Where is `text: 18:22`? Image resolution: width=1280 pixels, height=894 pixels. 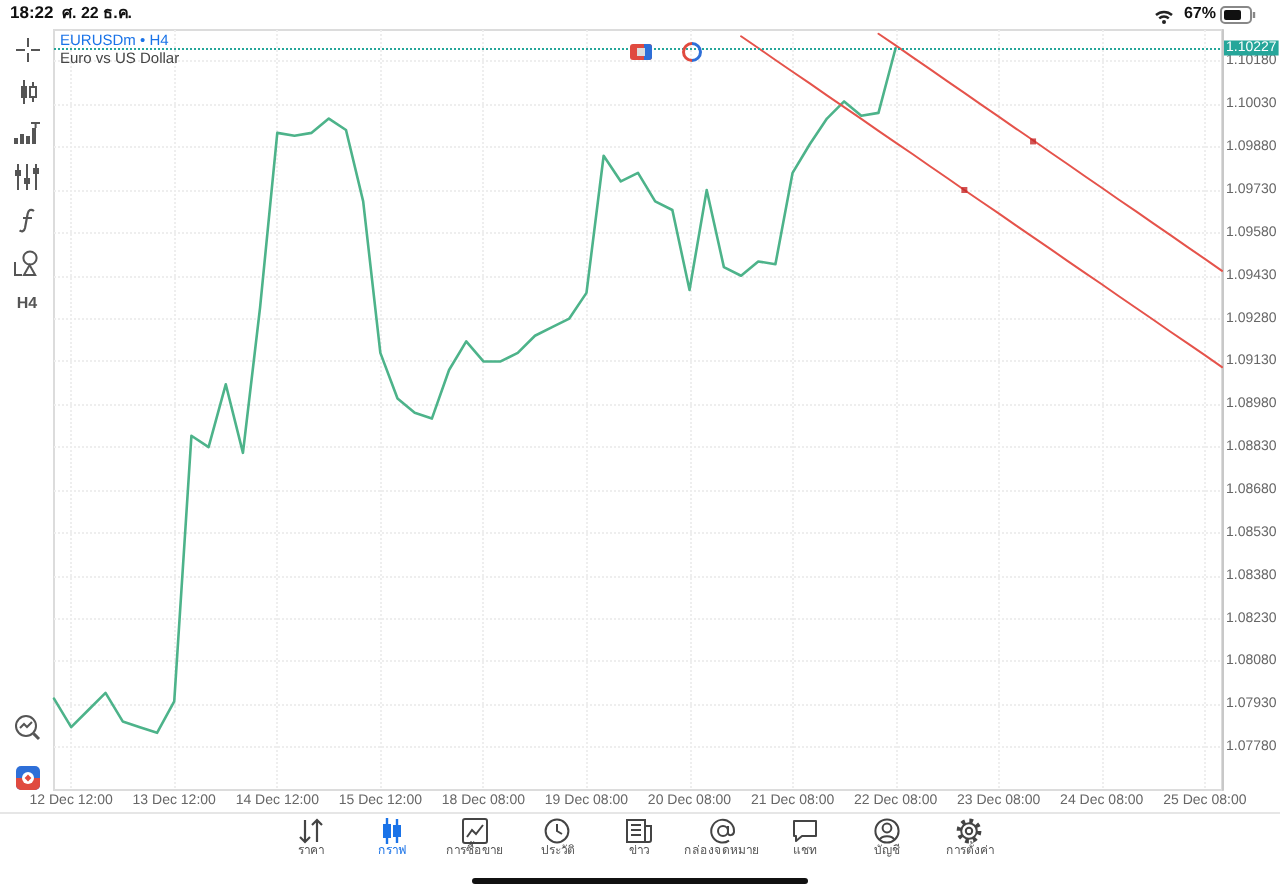 text: 18:22 is located at coordinates (32, 12).